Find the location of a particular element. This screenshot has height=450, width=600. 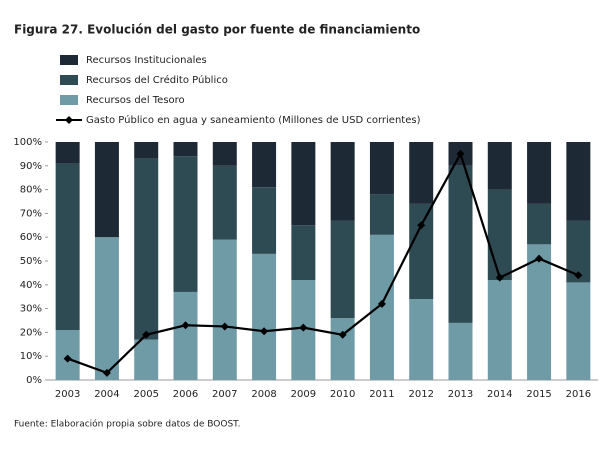

y-tick-label: 90% is located at coordinates (31, 166).